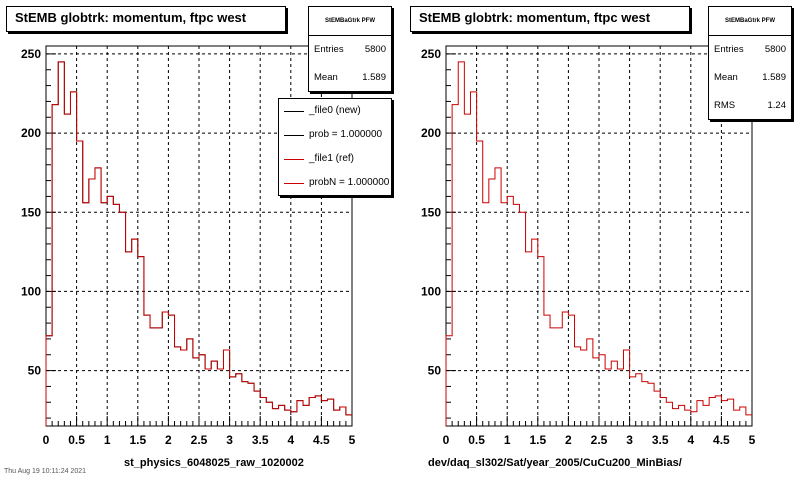 The height and width of the screenshot is (480, 800). What do you see at coordinates (335, 111) in the screenshot?
I see `legend-entry-new: _file0 (new)` at bounding box center [335, 111].